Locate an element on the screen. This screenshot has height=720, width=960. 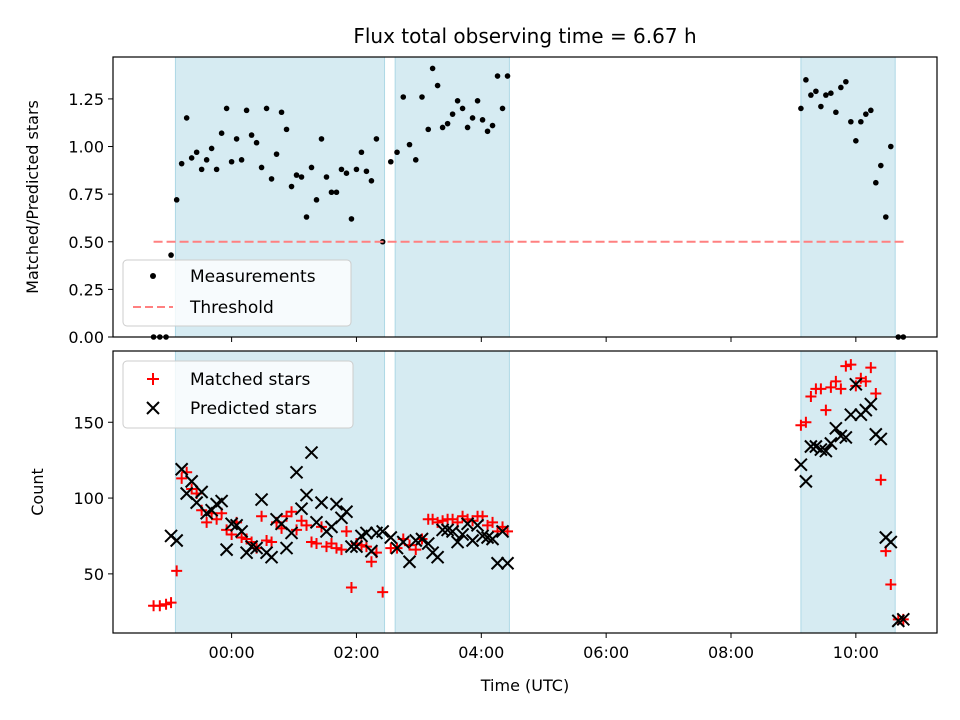
legend-predicted-label: Predicted stars is located at coordinates (253, 409).